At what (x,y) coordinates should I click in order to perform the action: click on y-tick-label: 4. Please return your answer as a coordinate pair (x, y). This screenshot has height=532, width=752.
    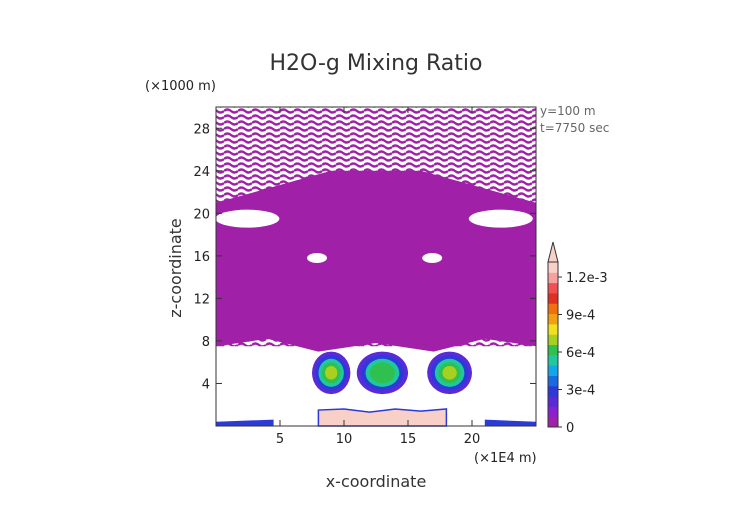
    Looking at the image, I should click on (206, 384).